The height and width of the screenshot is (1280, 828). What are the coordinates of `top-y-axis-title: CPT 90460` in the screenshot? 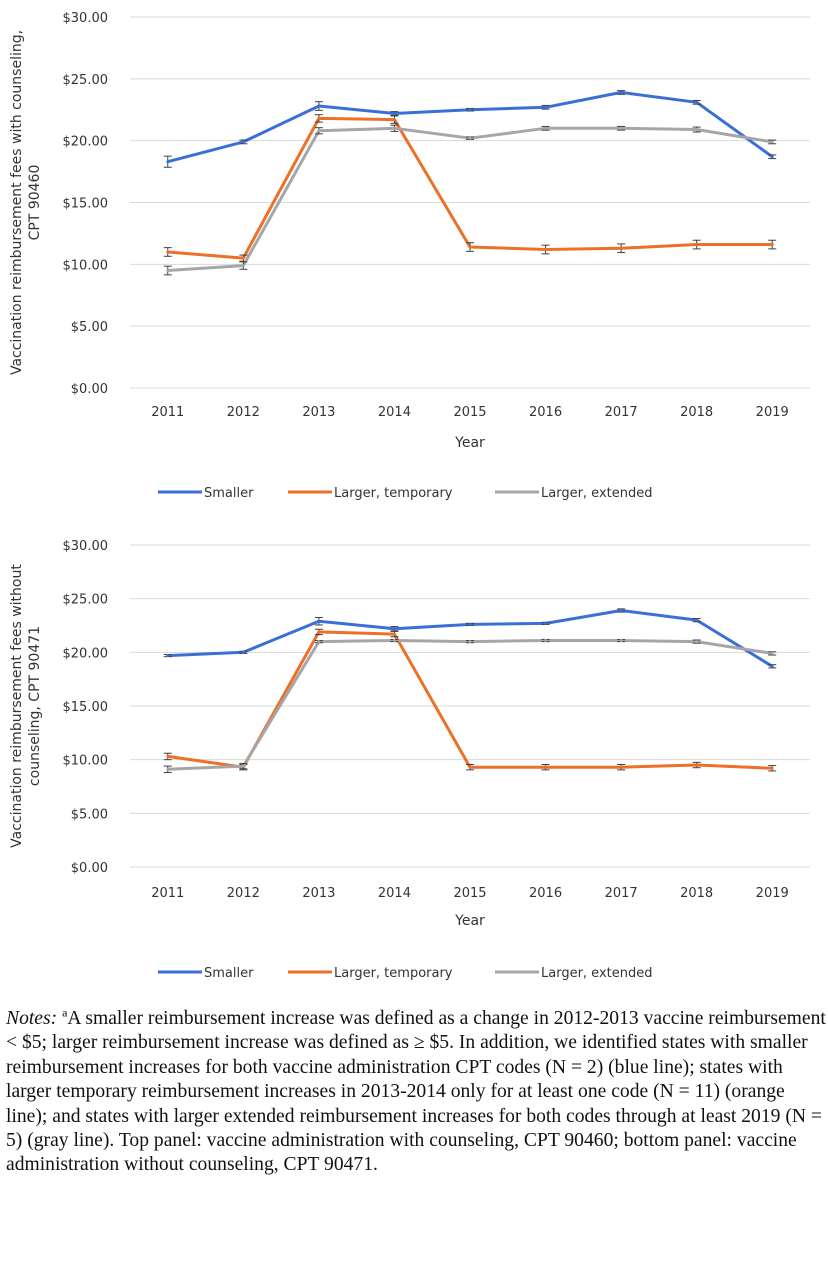 It's located at (35, 203).